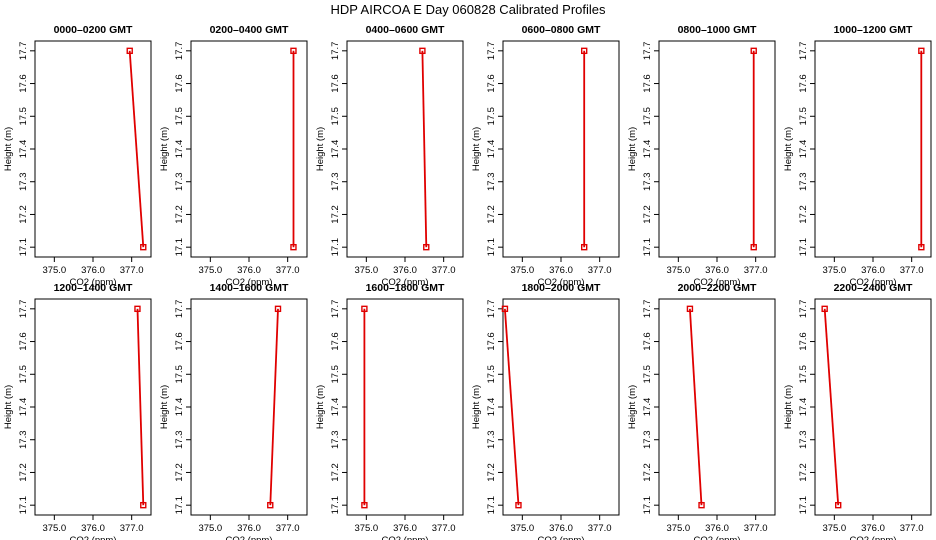  I want to click on panel-title: 1000–1200 GMT, so click(873, 30).